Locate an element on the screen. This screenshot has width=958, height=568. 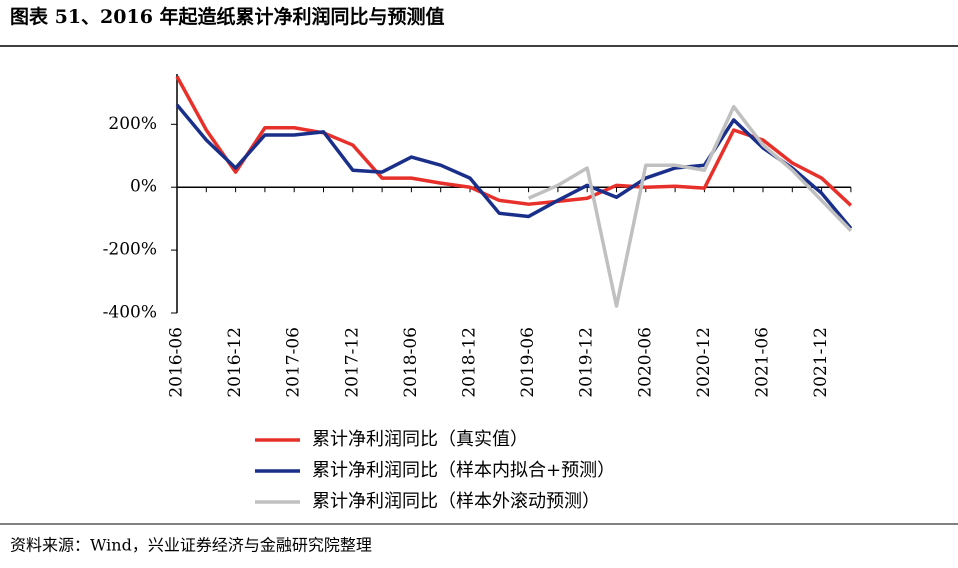
legend-label: 累计净利润同比（样本内拟合+预测） is located at coordinates (463, 470).